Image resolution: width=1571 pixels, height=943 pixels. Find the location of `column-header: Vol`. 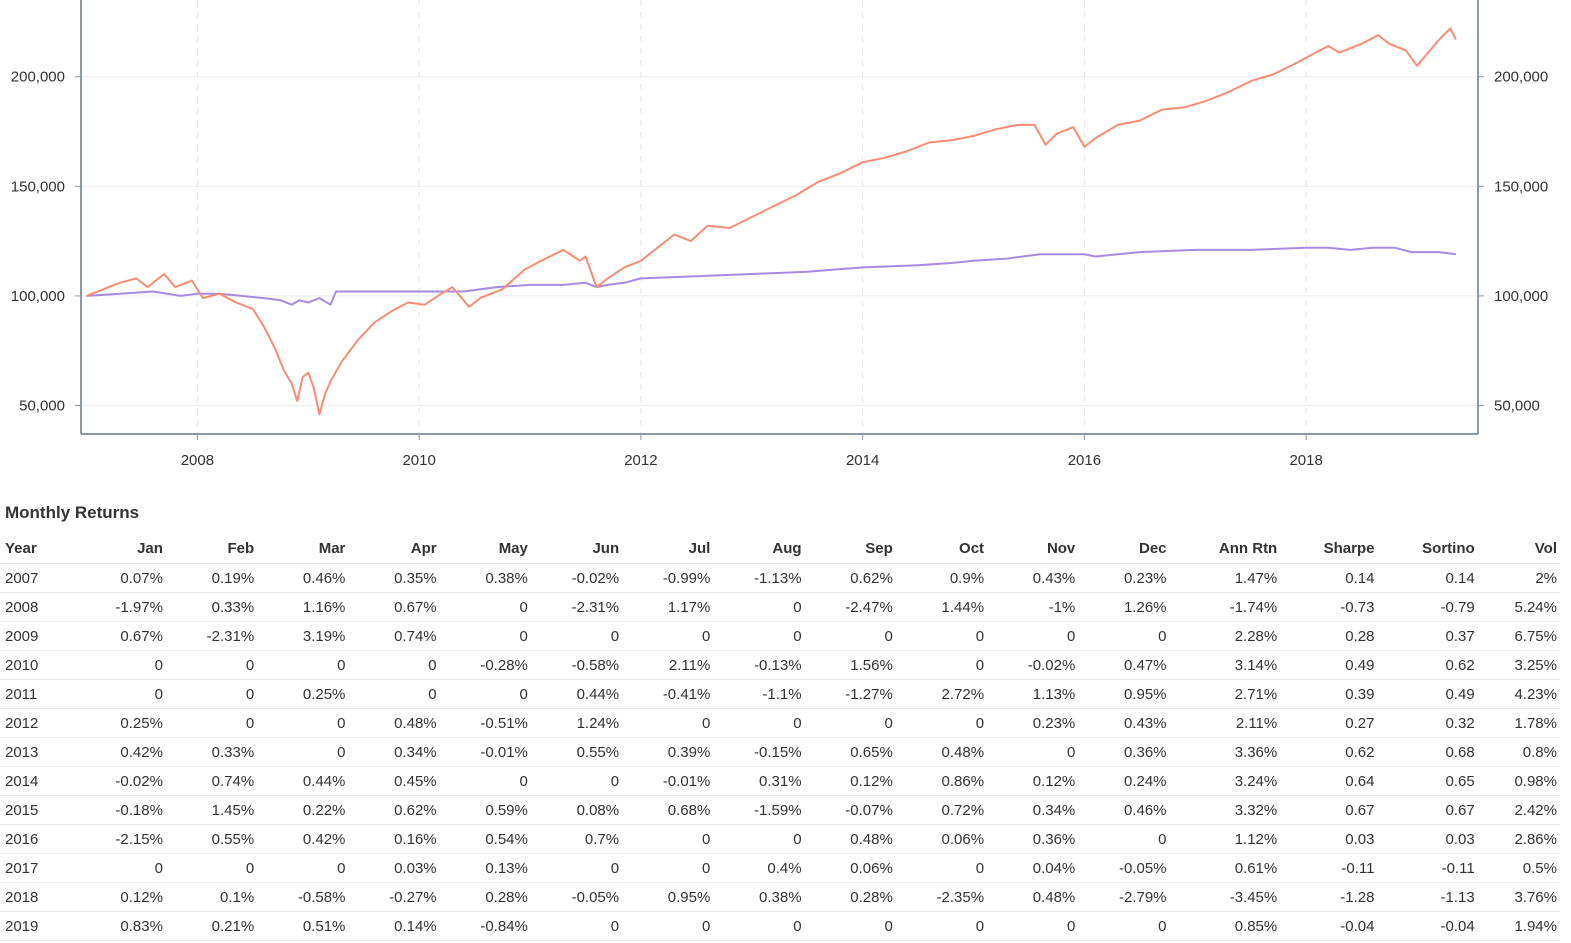

column-header: Vol is located at coordinates (1518, 549).